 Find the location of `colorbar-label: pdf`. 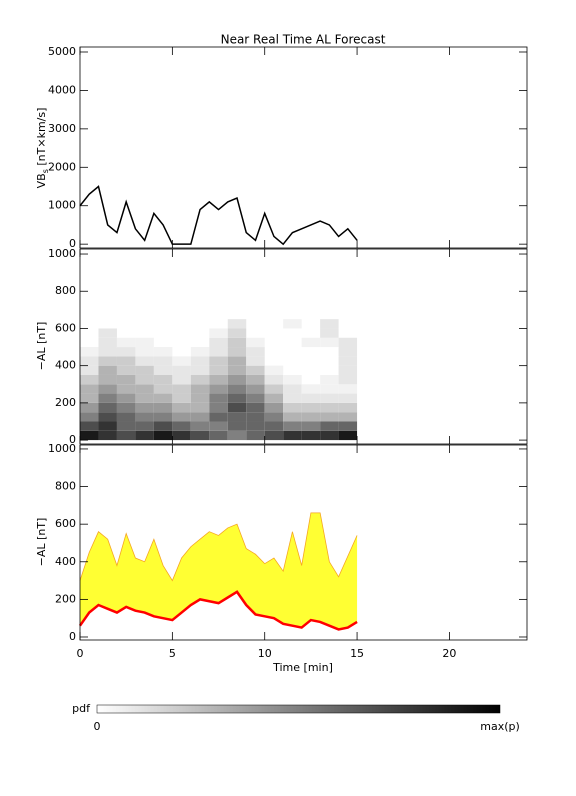

colorbar-label: pdf is located at coordinates (81, 708).